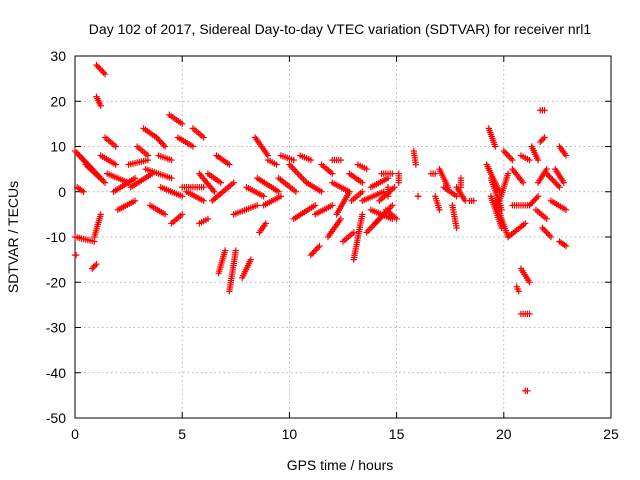 This screenshot has width=640, height=480. What do you see at coordinates (182, 434) in the screenshot?
I see `x-tick-label: 5` at bounding box center [182, 434].